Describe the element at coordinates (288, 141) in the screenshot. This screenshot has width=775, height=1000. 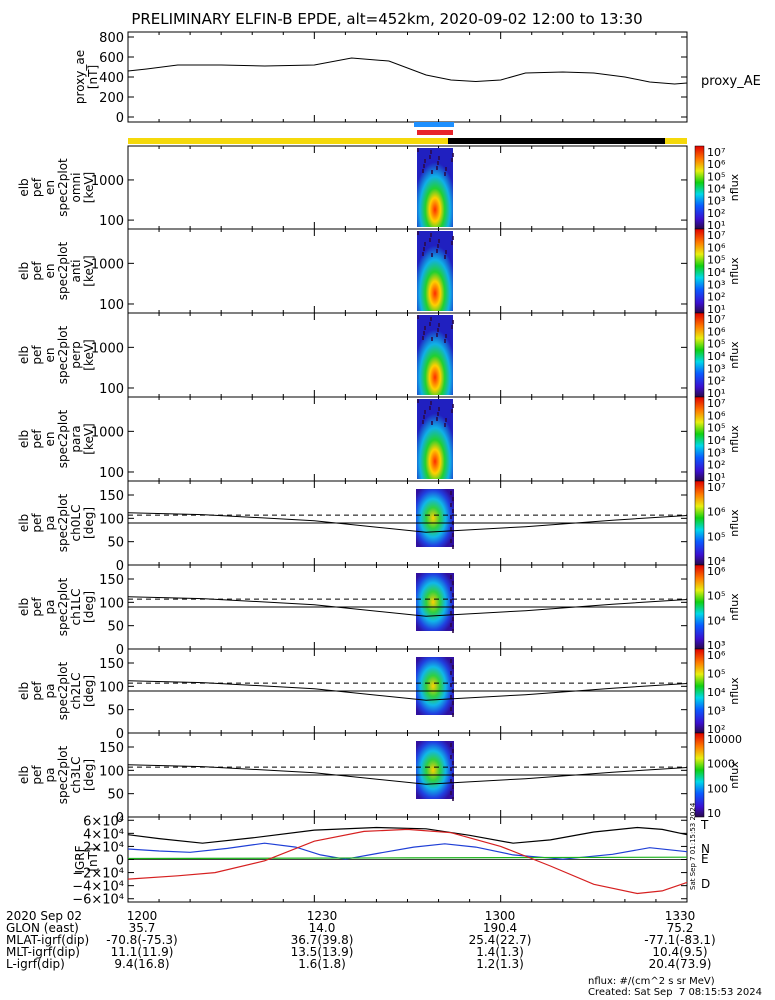
I see `region-bar-gold-left` at that location.